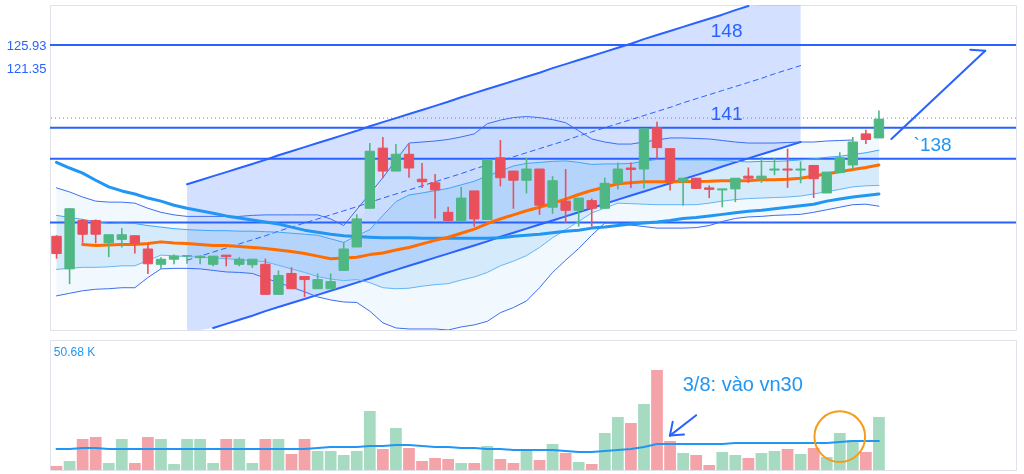  I want to click on annotation: 3/8: vào vn30, so click(742, 384).